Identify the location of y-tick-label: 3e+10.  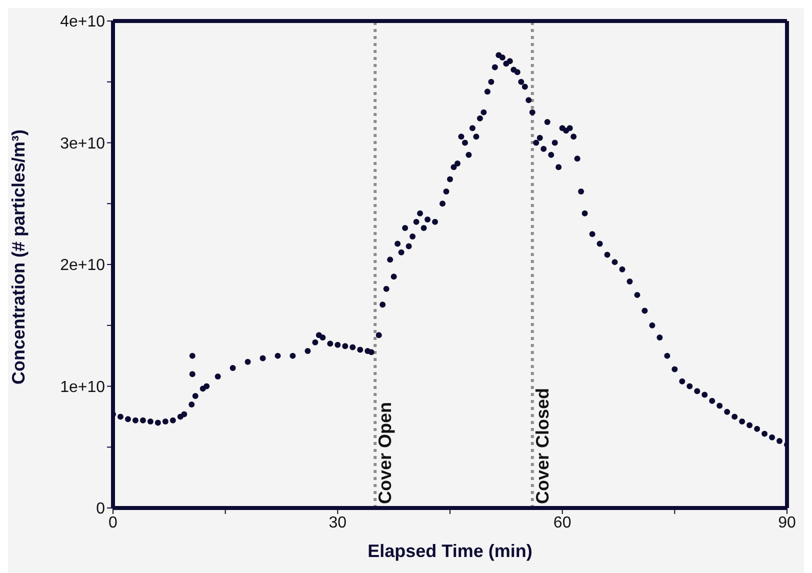
(83, 143).